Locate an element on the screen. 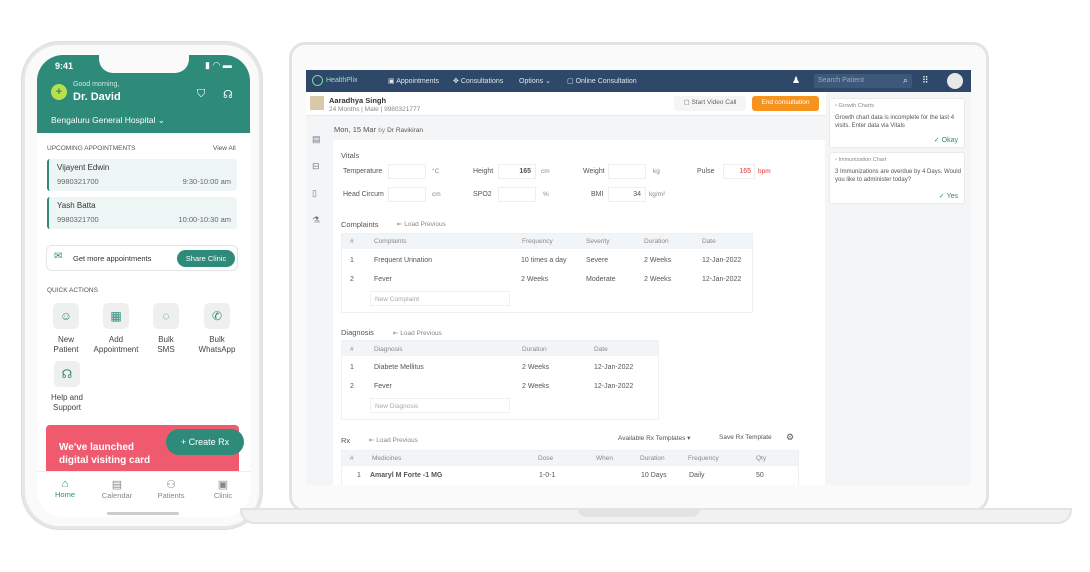 This screenshot has width=1090, height=572. nav-appointments: ▣ Appointments is located at coordinates (413, 81).